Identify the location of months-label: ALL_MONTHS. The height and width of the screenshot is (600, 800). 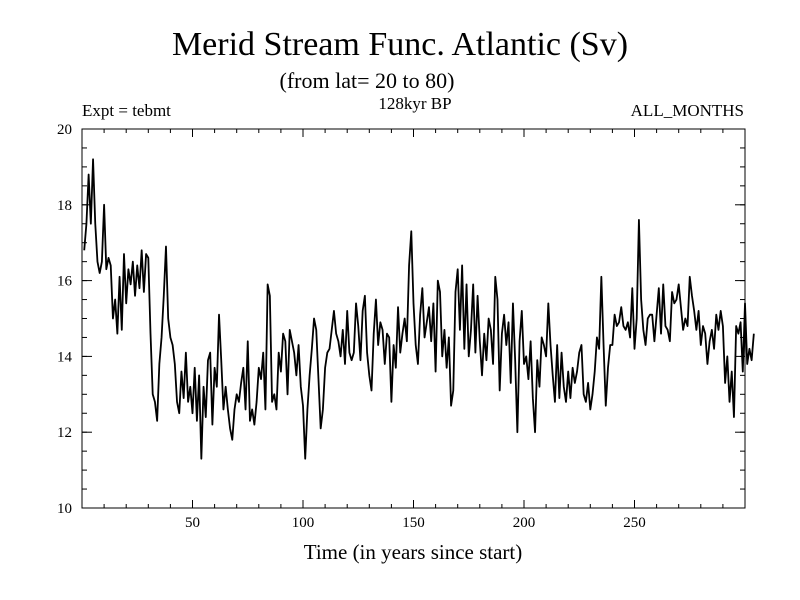
(687, 110).